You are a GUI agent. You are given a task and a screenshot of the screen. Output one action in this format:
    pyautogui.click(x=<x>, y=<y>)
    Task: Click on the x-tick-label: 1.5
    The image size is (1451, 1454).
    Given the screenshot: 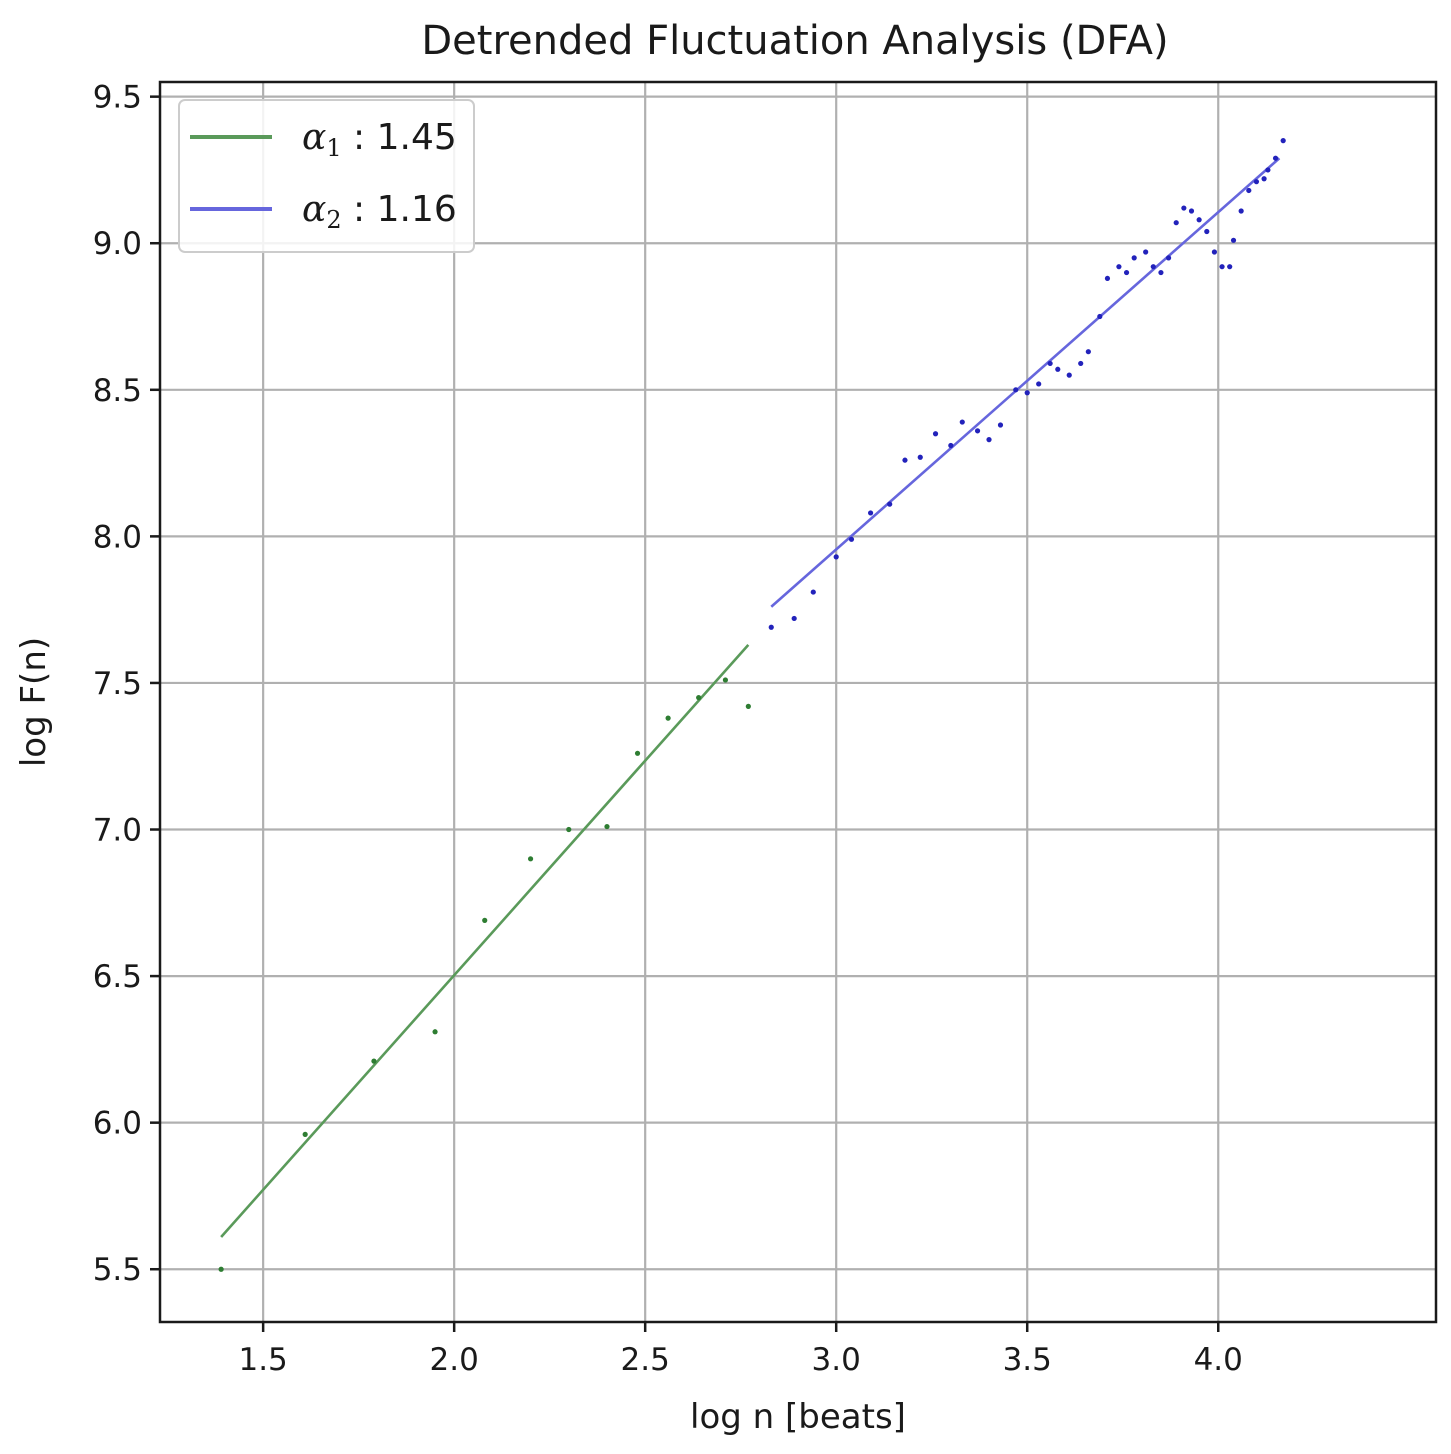 What is the action you would take?
    pyautogui.click(x=262, y=1360)
    